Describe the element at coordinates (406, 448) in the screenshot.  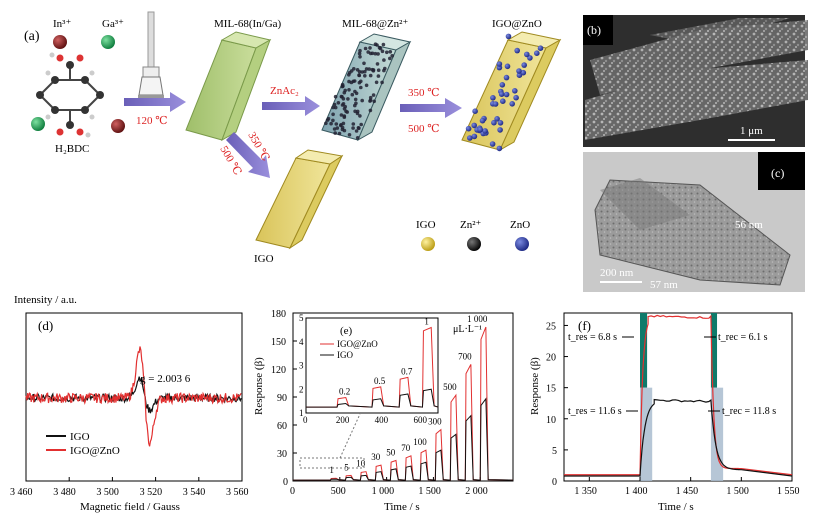
I see `response-conc-label: 70` at that location.